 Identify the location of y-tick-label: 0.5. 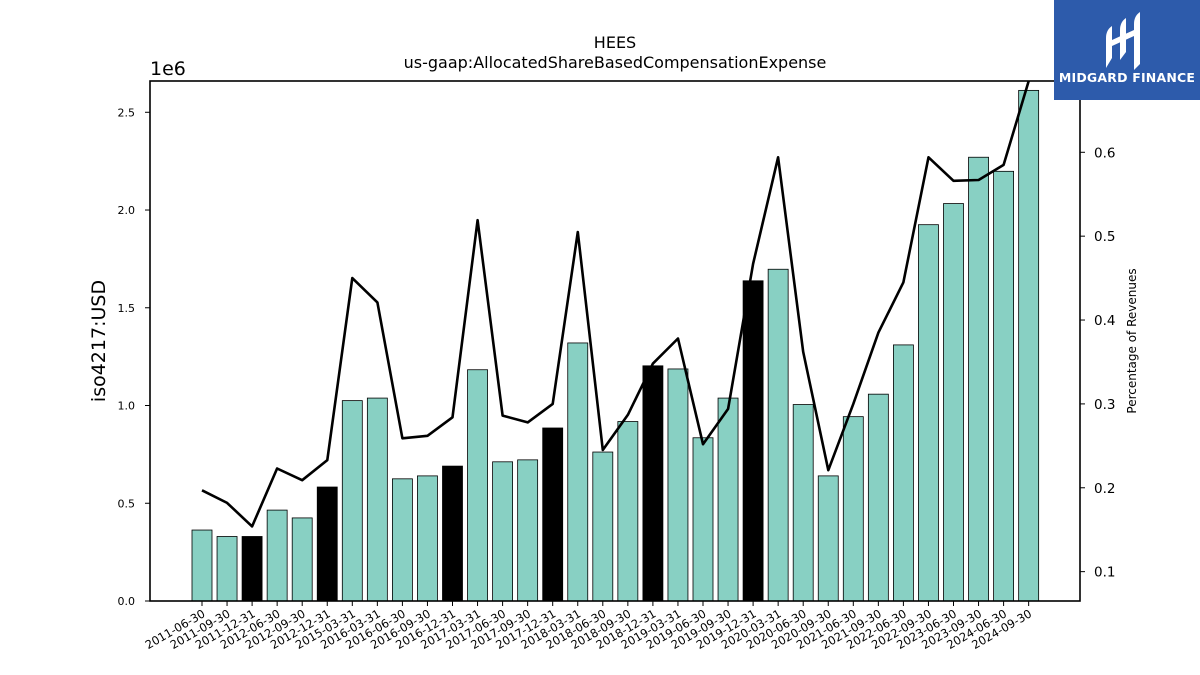
(127, 503).